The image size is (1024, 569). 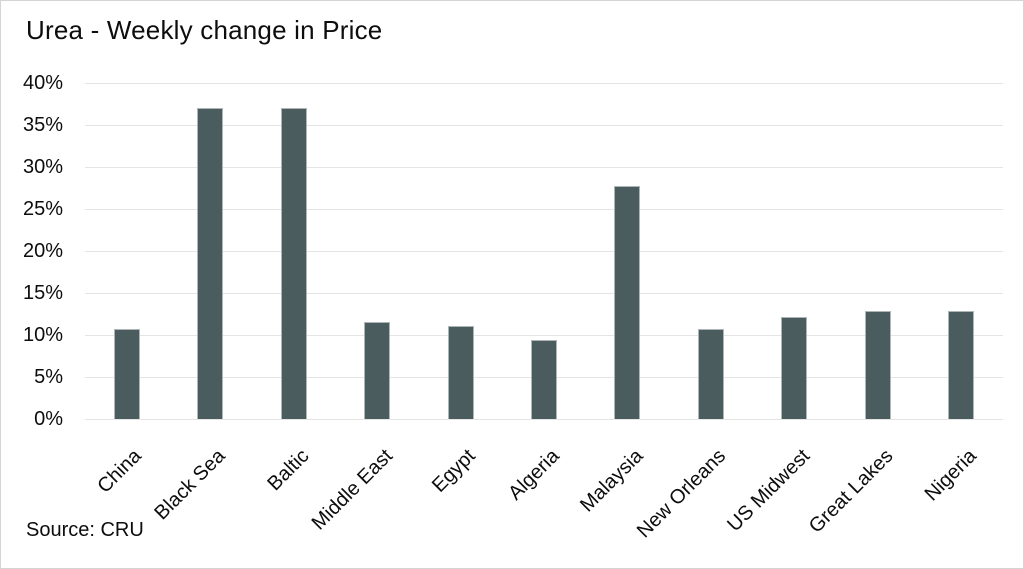 I want to click on y-axis-tick-label: 10%, so click(x=42, y=335).